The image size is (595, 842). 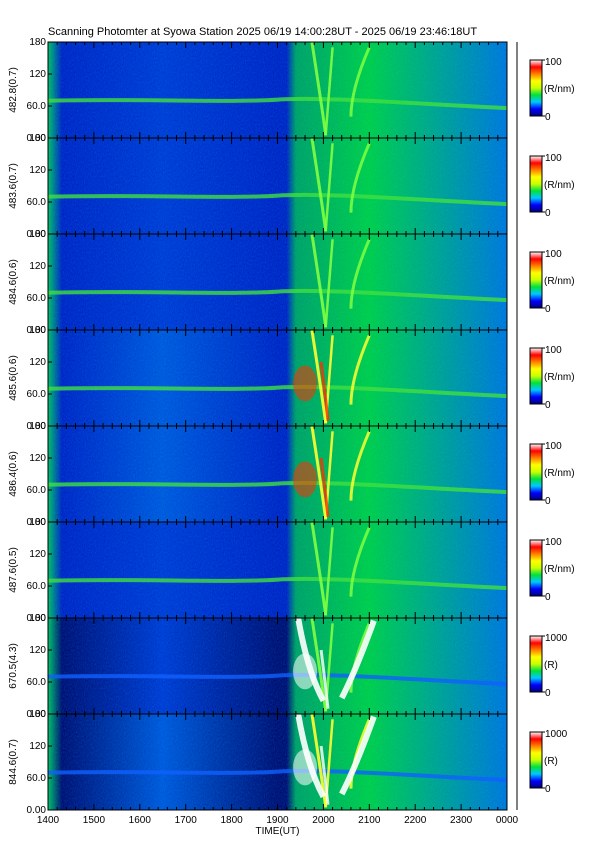 I want to click on x-tick-label: 2200, so click(x=415, y=820).